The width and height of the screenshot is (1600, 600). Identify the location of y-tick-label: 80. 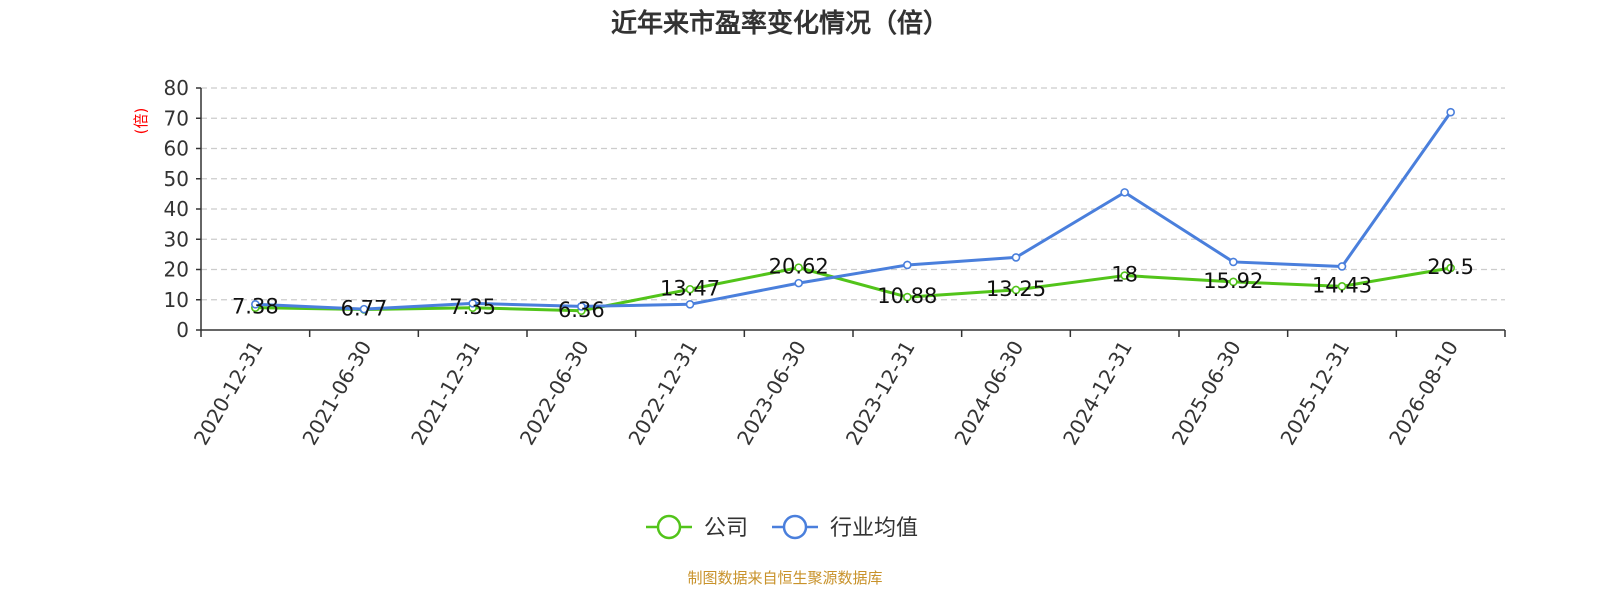
(176, 88).